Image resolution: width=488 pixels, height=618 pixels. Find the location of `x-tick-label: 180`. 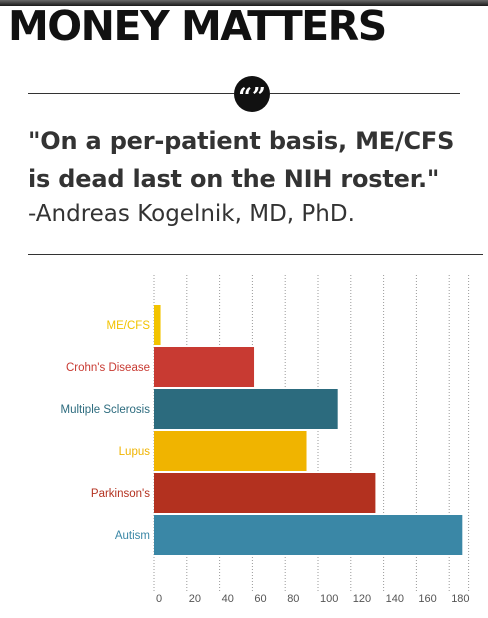

x-tick-label: 180 is located at coordinates (460, 599).